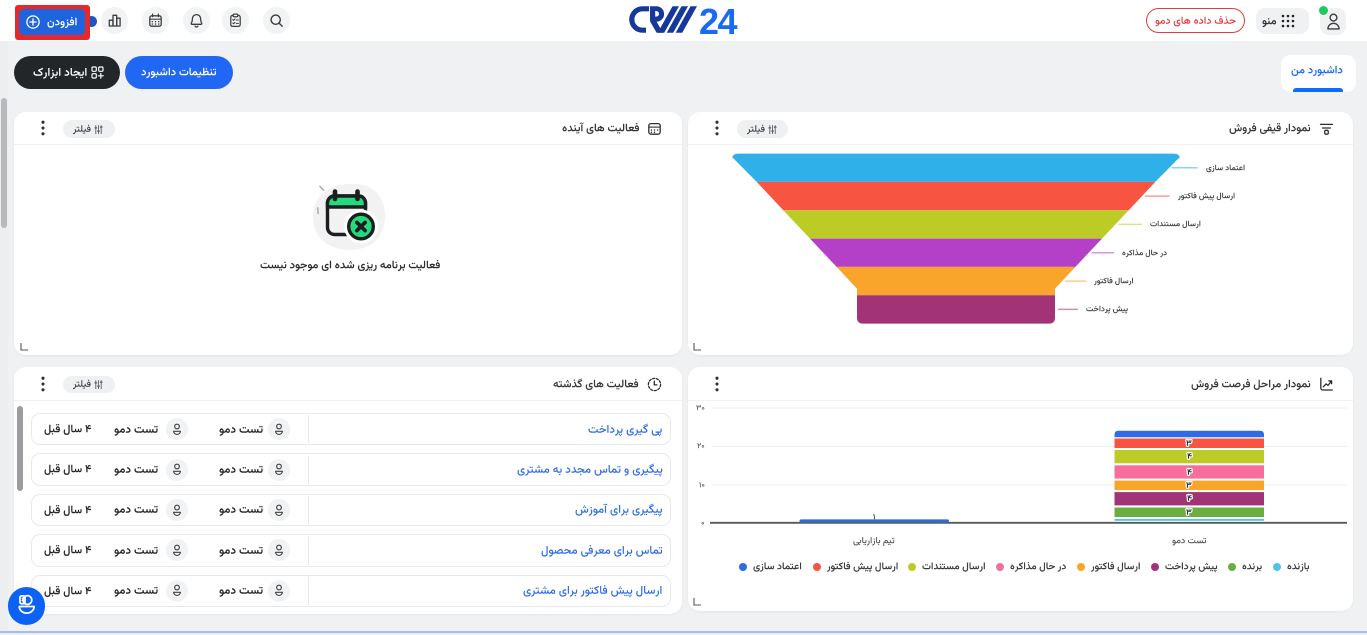 This screenshot has height=635, width=1367. What do you see at coordinates (718, 19) in the screenshot?
I see `svg-text: 24` at bounding box center [718, 19].